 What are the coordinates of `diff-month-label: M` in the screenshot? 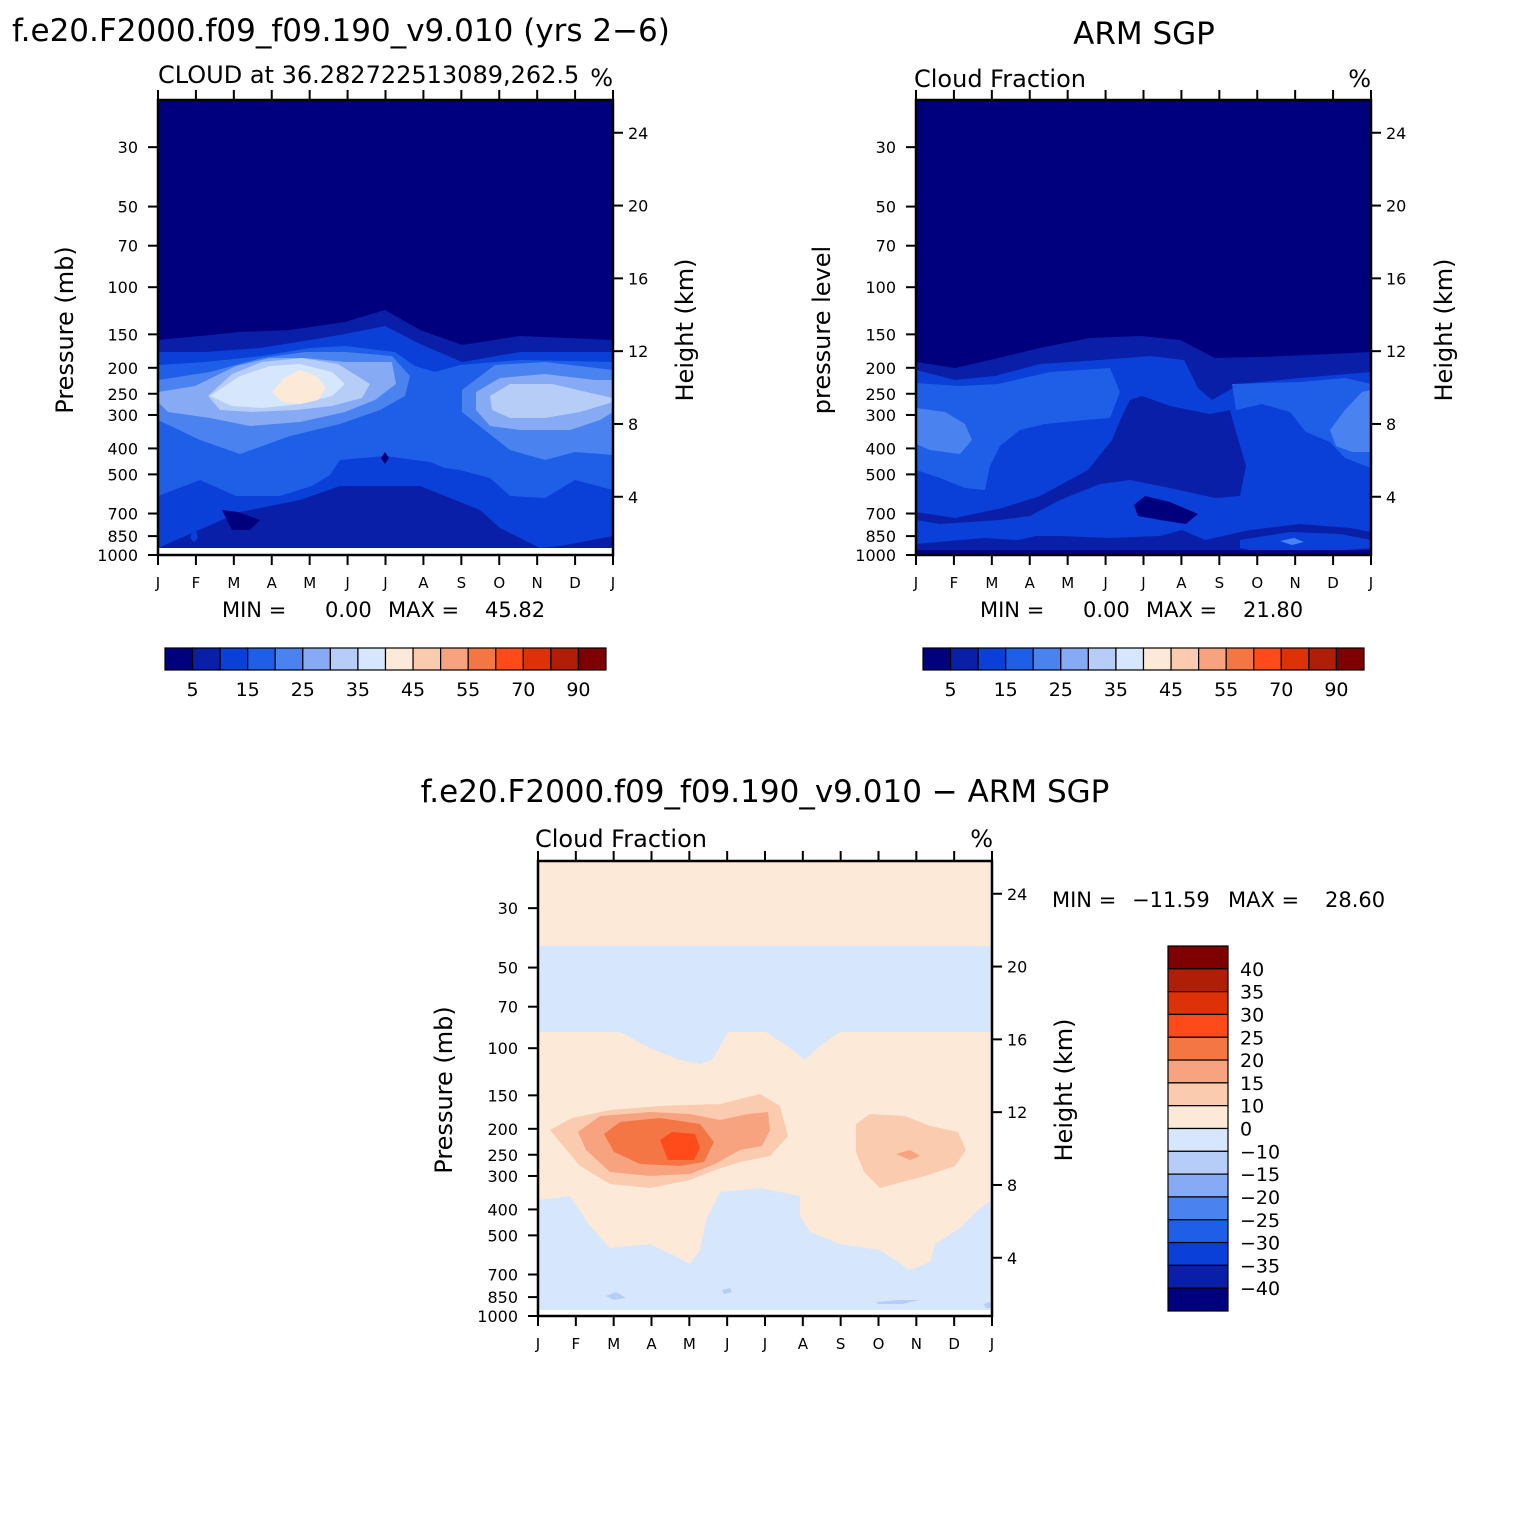 It's located at (689, 1344).